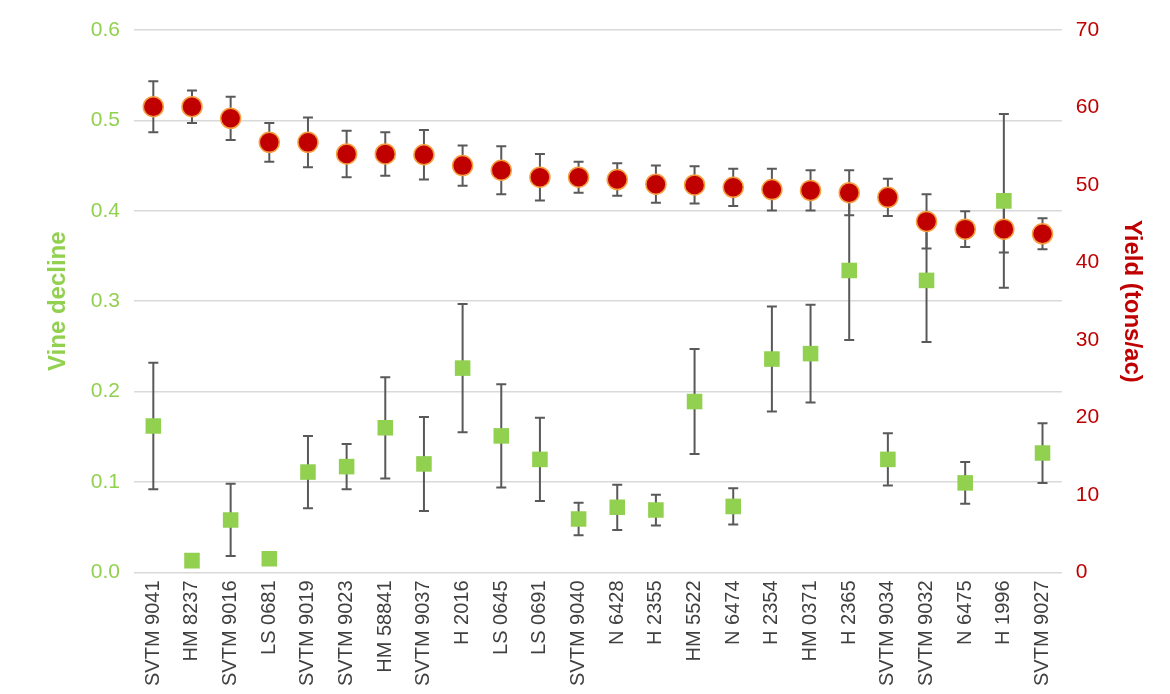  I want to click on x-tick-label: N 6428, so click(615, 612).